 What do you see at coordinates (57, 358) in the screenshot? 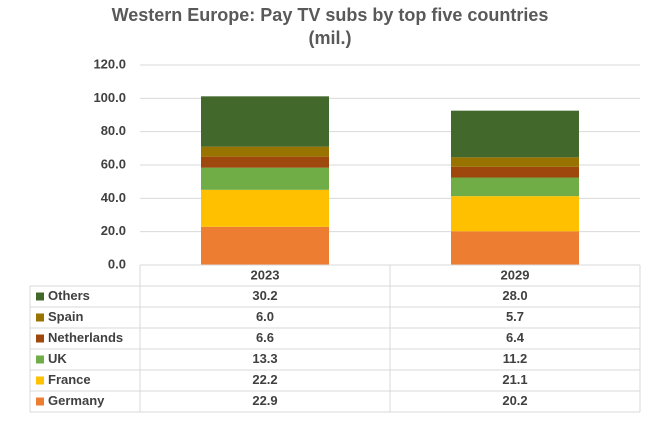
I see `legend-label: UK` at bounding box center [57, 358].